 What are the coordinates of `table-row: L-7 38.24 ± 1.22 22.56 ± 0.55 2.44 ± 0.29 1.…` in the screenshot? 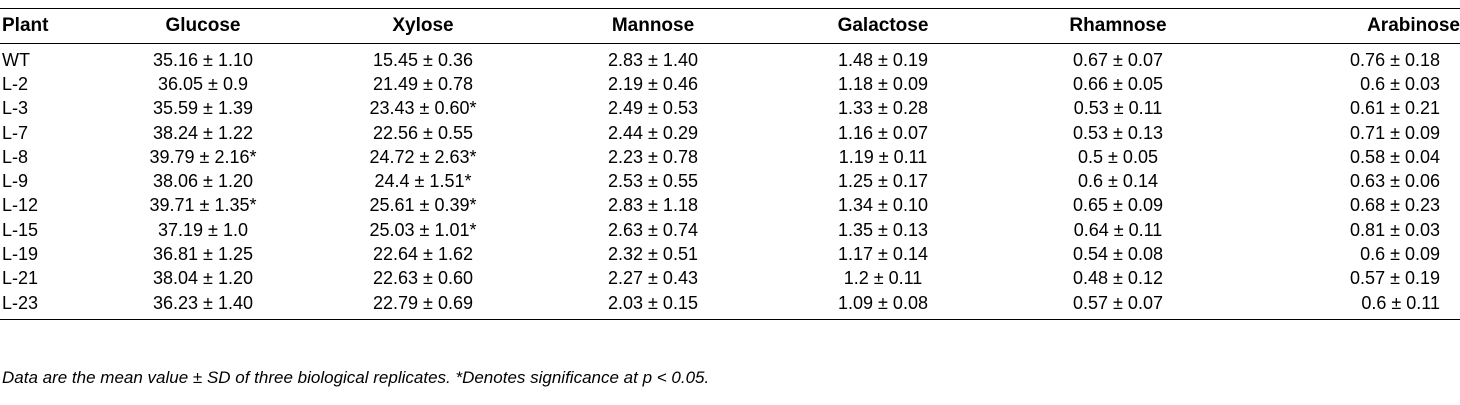 It's located at (730, 133).